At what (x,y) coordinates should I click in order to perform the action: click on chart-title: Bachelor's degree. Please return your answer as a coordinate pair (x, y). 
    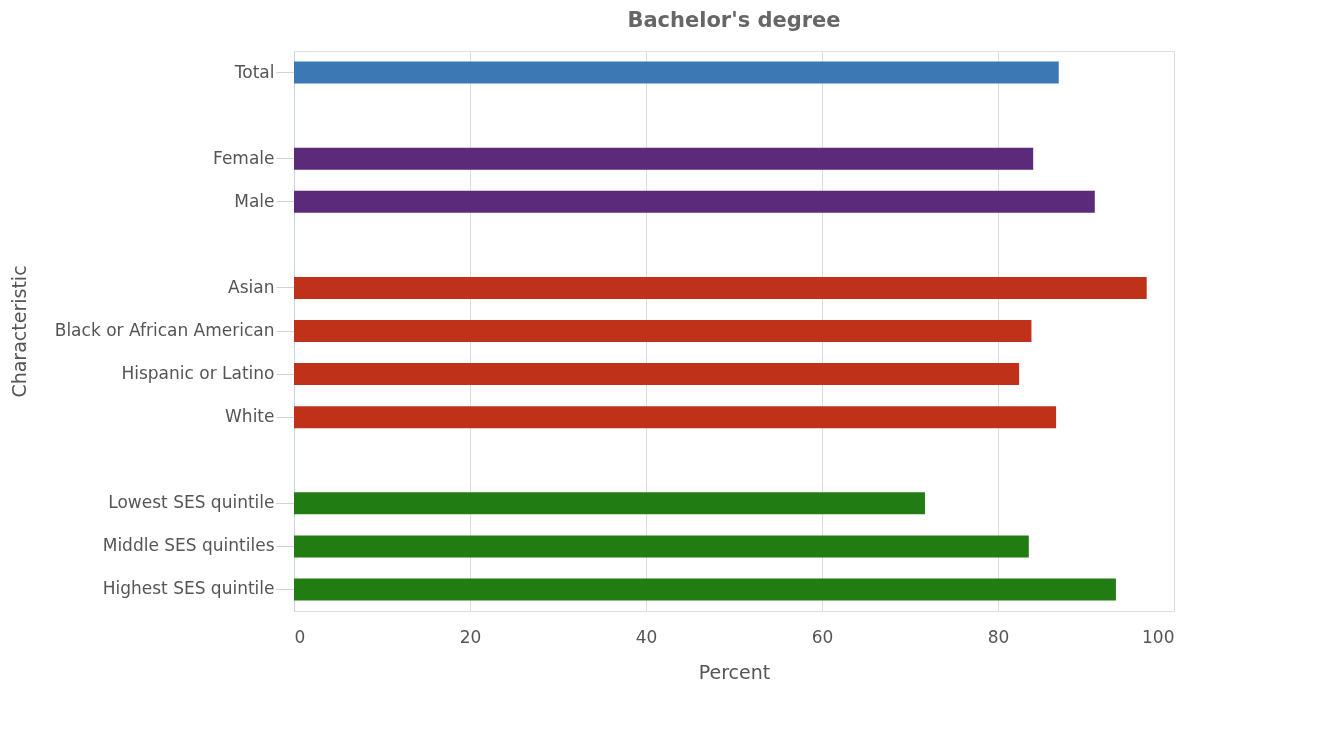
    Looking at the image, I should click on (734, 20).